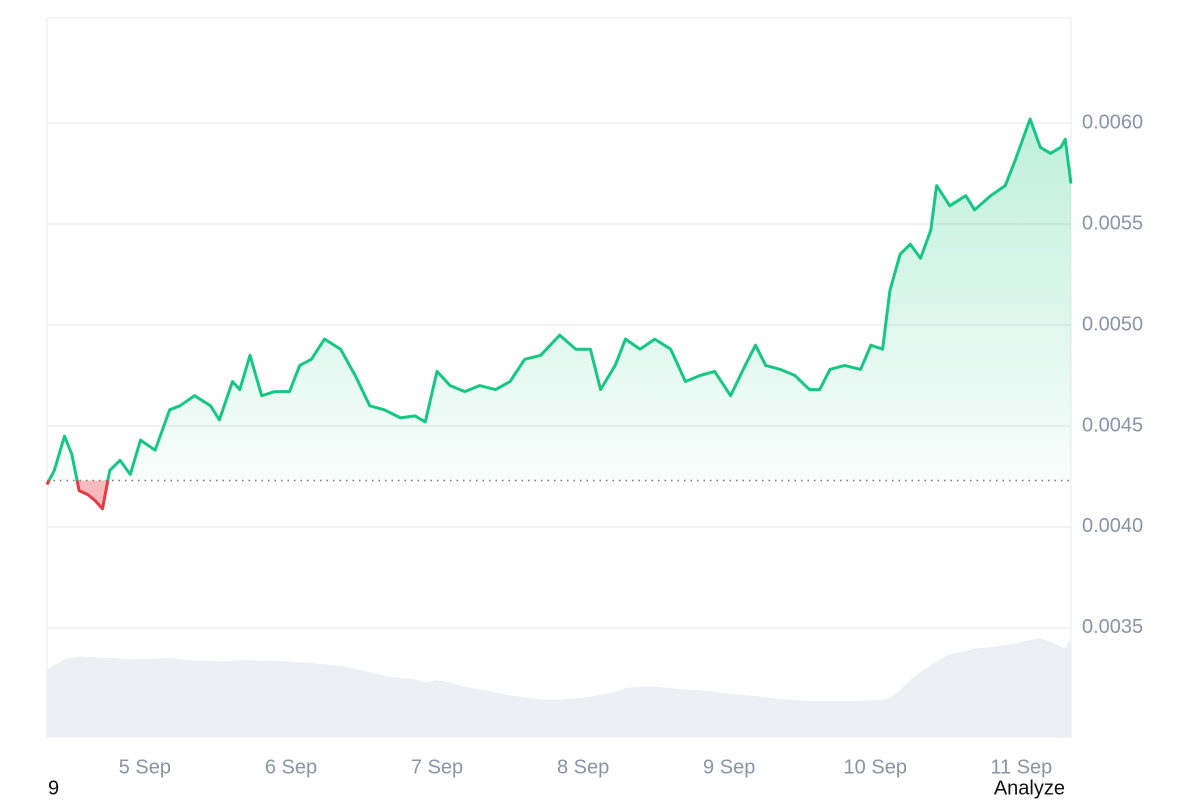 The height and width of the screenshot is (800, 1200). Describe the element at coordinates (1112, 627) in the screenshot. I see `y-tick-label: 0.0035` at that location.